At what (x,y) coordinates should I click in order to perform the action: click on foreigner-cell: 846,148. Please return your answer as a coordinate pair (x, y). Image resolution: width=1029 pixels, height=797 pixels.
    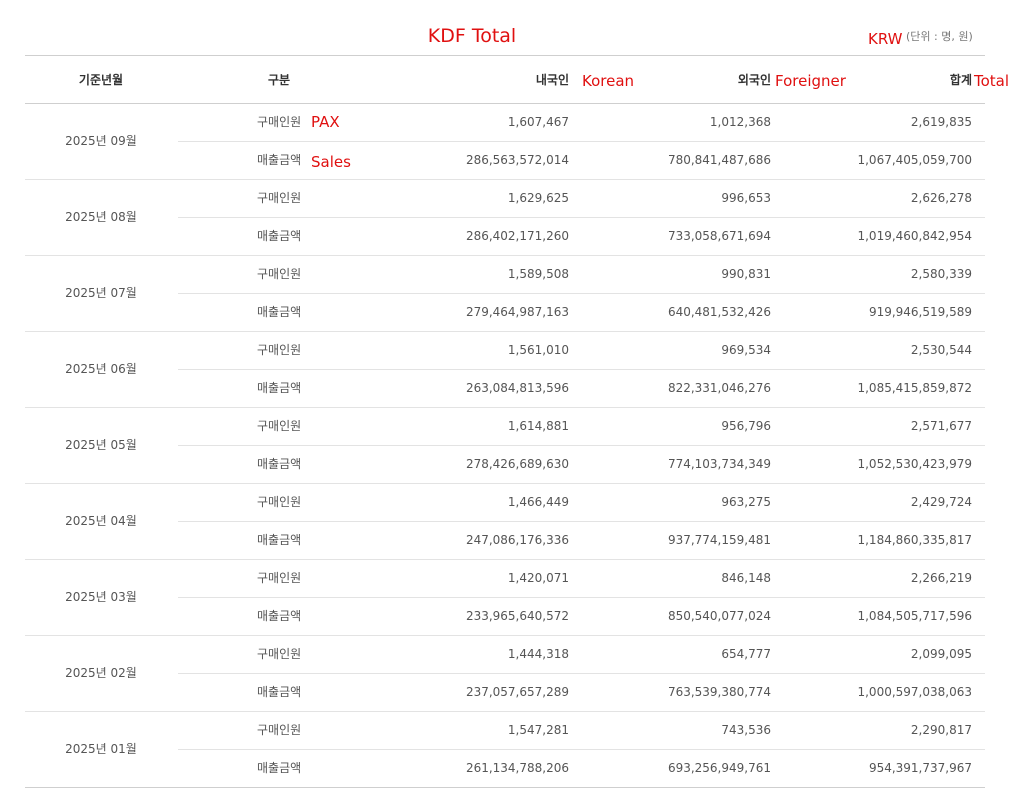
    Looking at the image, I should click on (746, 578).